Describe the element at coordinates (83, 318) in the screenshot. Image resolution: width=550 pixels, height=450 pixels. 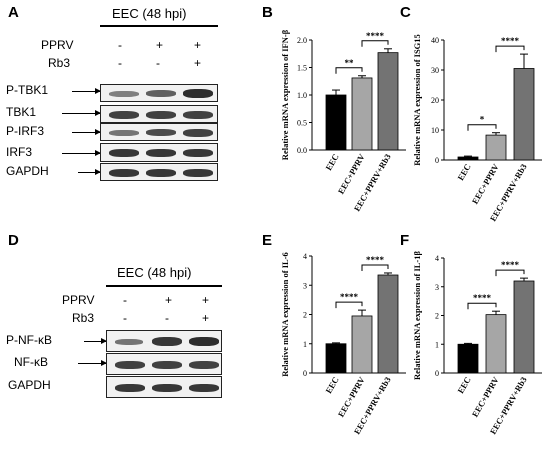
I see `wb-d-treatment-rb3: Rb3` at that location.